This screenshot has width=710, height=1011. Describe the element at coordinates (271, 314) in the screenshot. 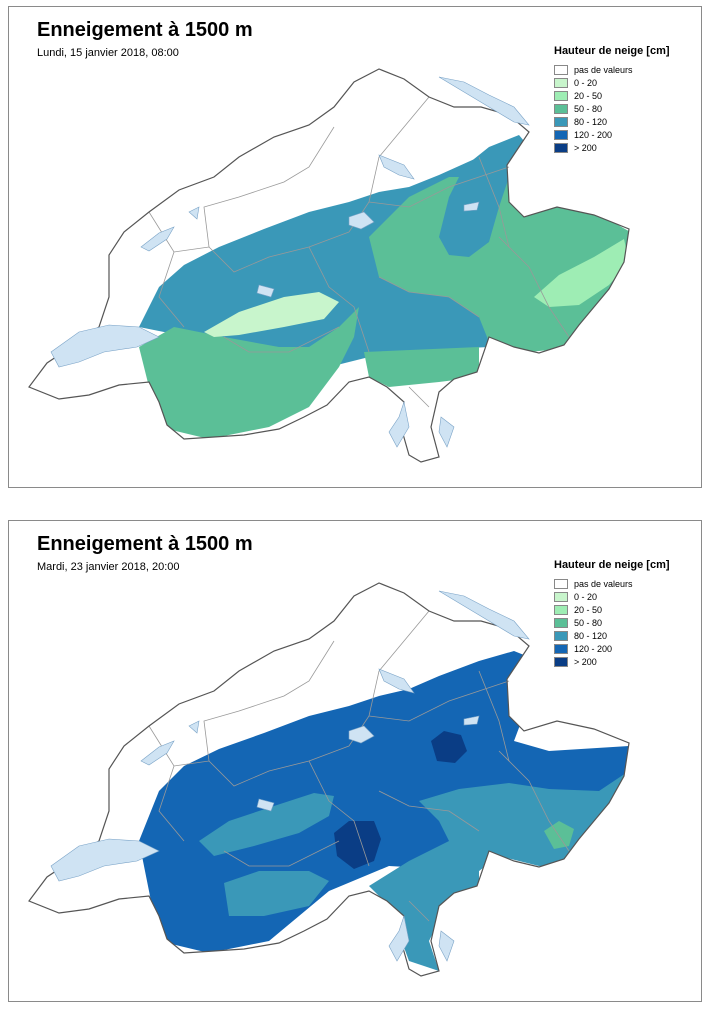

I see `zone-0-20-west` at that location.